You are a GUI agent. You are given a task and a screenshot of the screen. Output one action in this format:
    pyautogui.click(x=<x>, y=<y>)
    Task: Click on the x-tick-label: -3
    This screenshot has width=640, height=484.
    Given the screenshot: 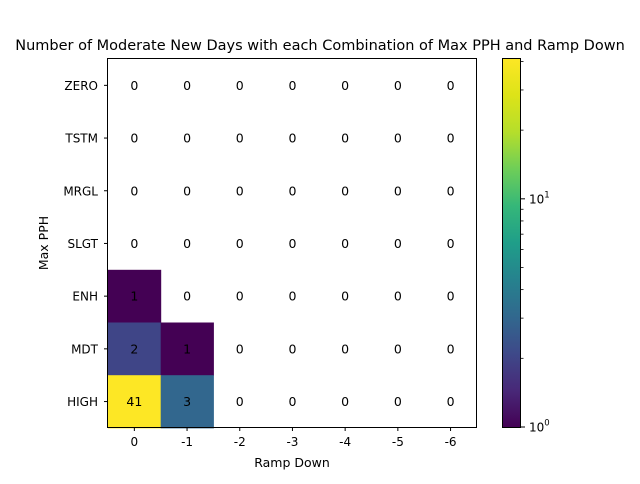 What is the action you would take?
    pyautogui.click(x=292, y=442)
    